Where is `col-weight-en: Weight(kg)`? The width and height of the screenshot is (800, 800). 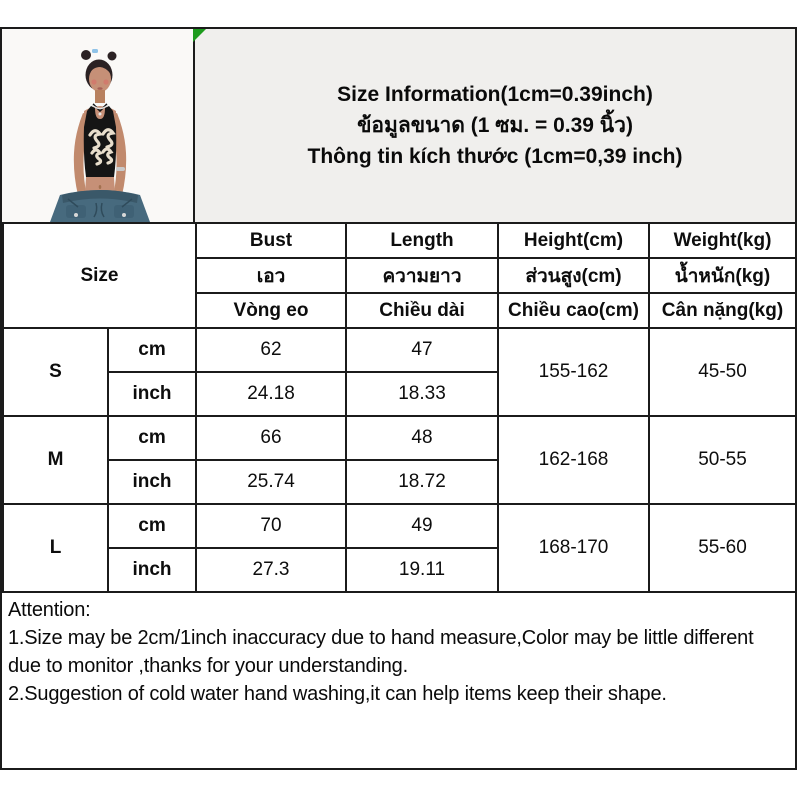
col-weight-en: Weight(kg) is located at coordinates (722, 240).